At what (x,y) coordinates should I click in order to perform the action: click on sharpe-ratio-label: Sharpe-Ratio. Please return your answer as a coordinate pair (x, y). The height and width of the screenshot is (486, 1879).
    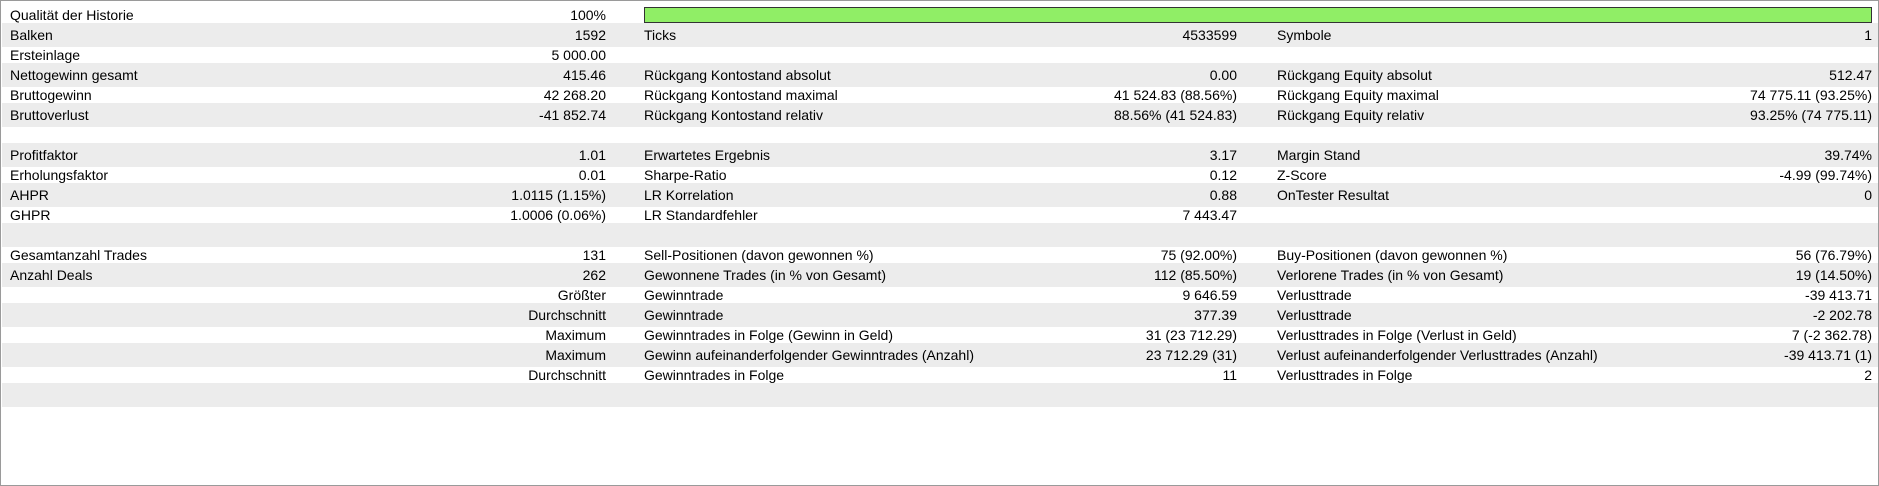
    Looking at the image, I should click on (685, 175).